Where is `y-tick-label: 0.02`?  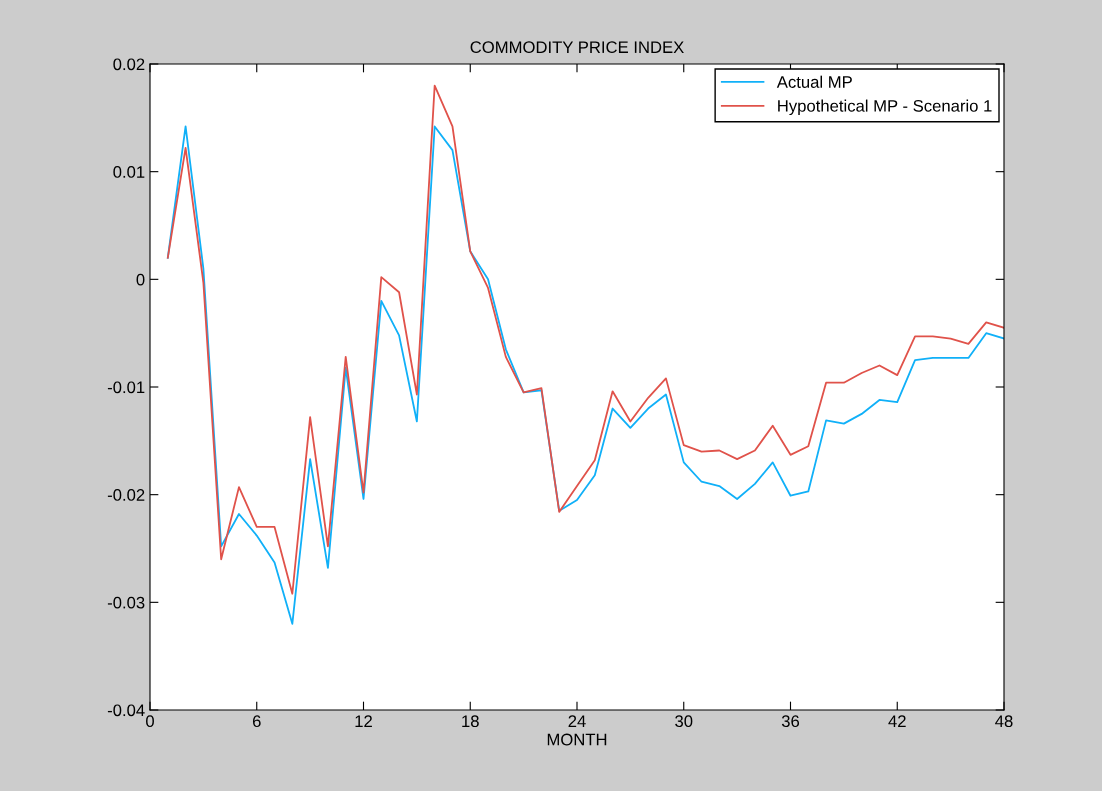
y-tick-label: 0.02 is located at coordinates (129, 64).